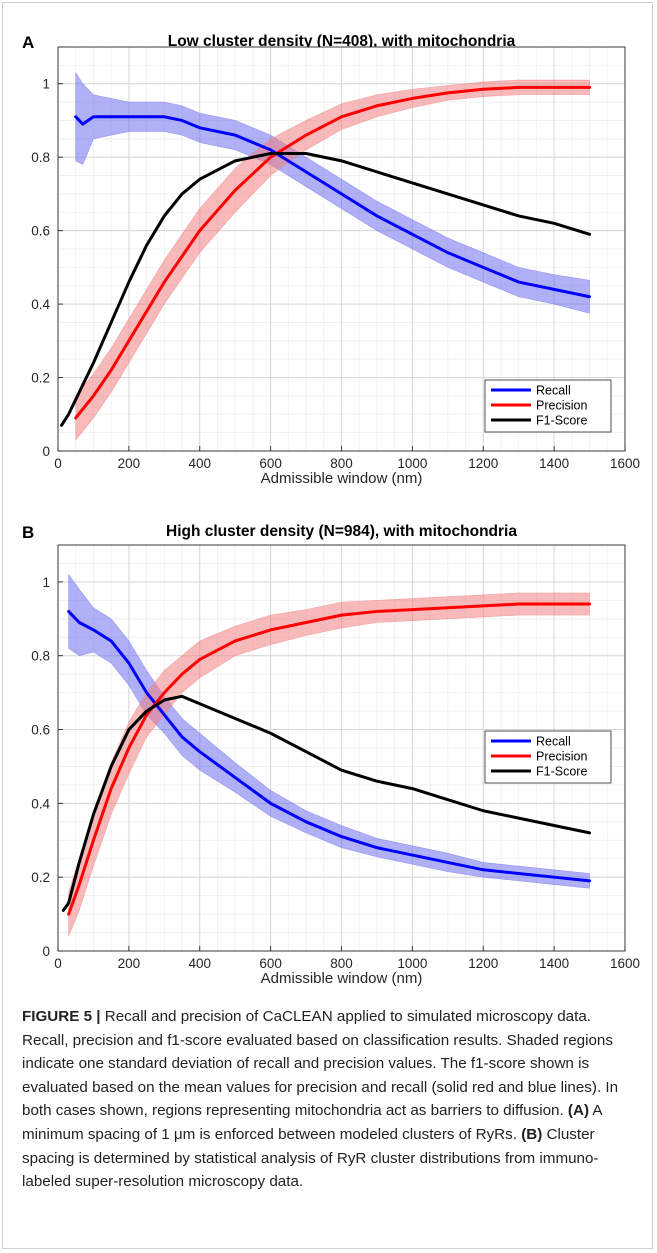  Describe the element at coordinates (532, 1134) in the screenshot. I see `caption-panel-ref: (B)` at that location.